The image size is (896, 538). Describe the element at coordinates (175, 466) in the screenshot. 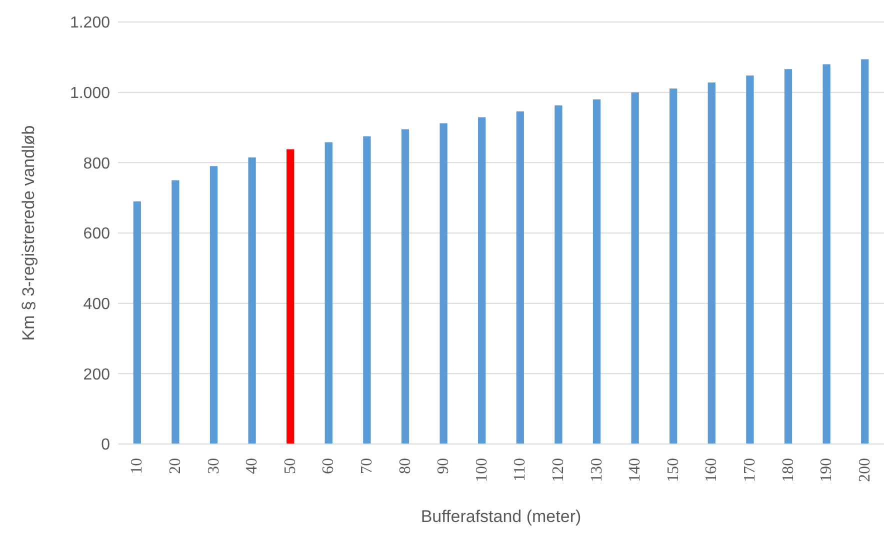

I see `x-tick-label: 20` at that location.